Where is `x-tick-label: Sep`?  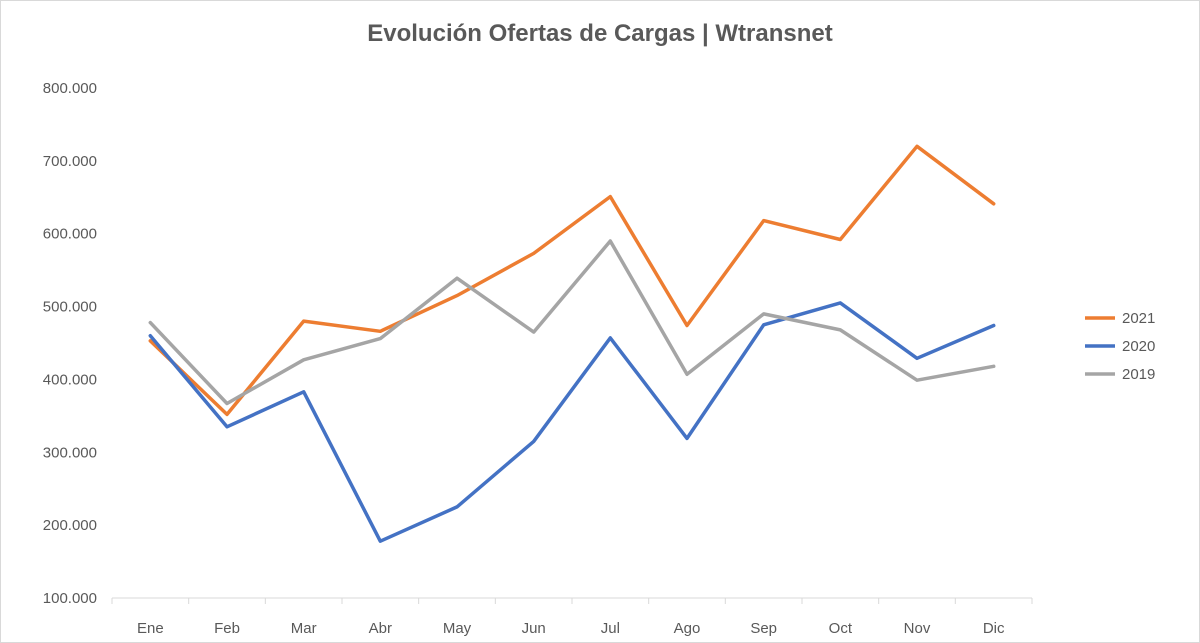
x-tick-label: Sep is located at coordinates (763, 628).